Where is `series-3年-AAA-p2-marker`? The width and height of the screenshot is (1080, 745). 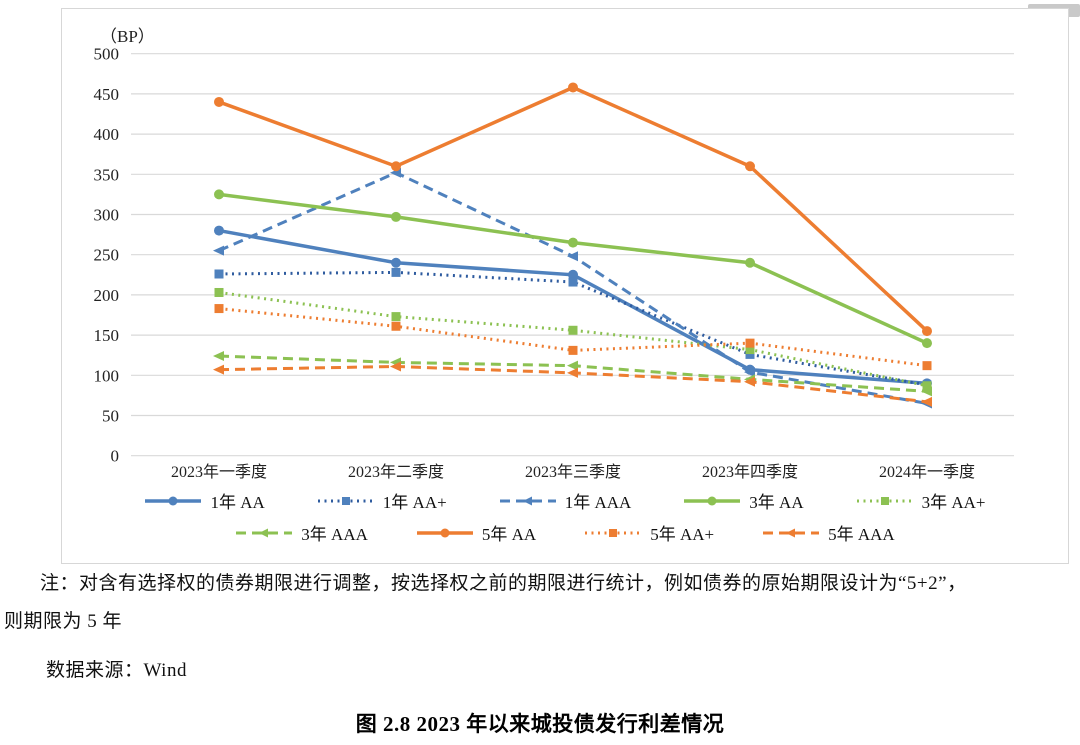
series-3年-AAA-p2-marker is located at coordinates (572, 365).